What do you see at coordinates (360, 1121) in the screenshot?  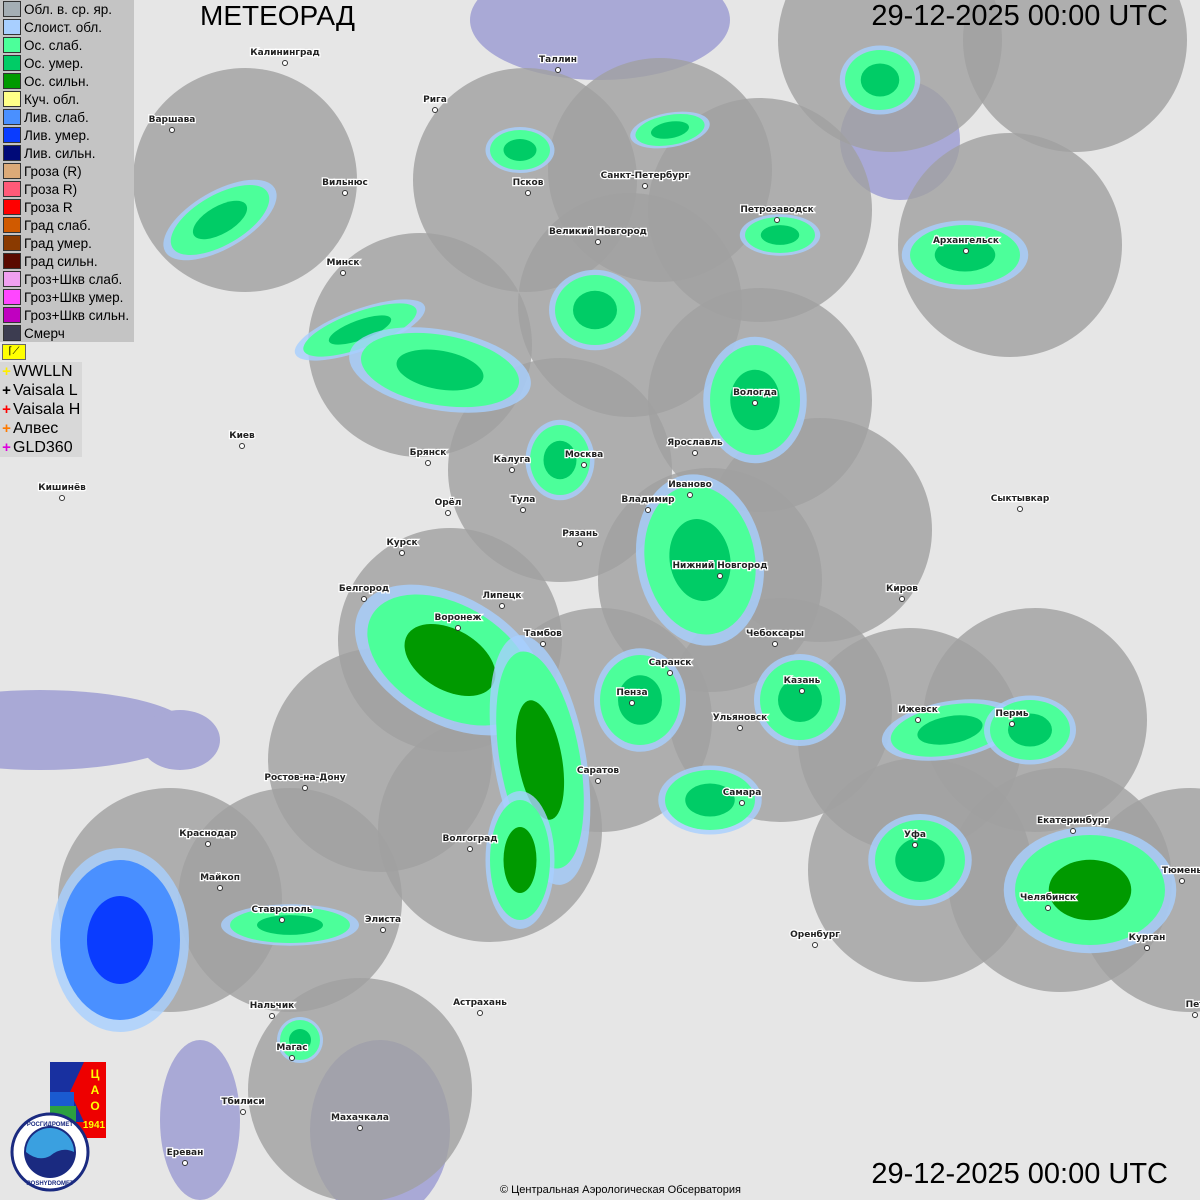 I see `city-marker: Махачкала` at bounding box center [360, 1121].